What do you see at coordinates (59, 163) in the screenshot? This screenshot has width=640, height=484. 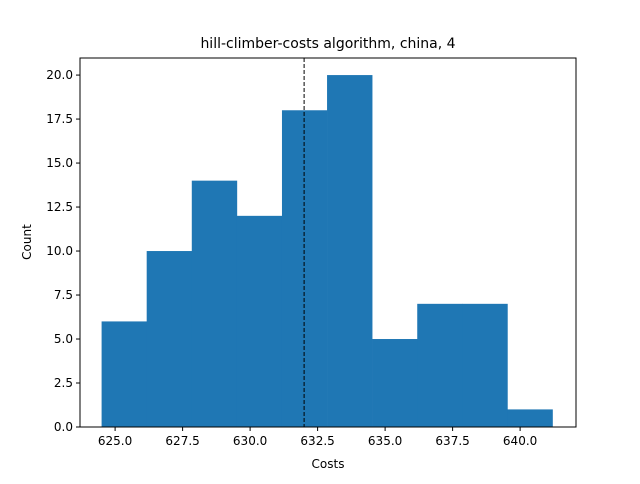 I see `y-tick-label: 15.0` at bounding box center [59, 163].